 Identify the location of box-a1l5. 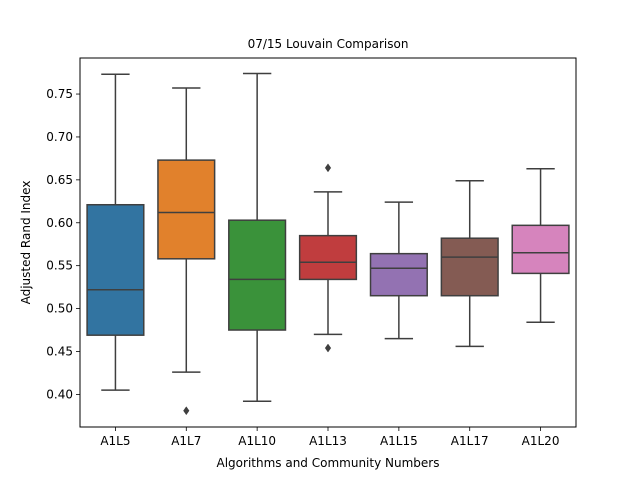
(115, 269).